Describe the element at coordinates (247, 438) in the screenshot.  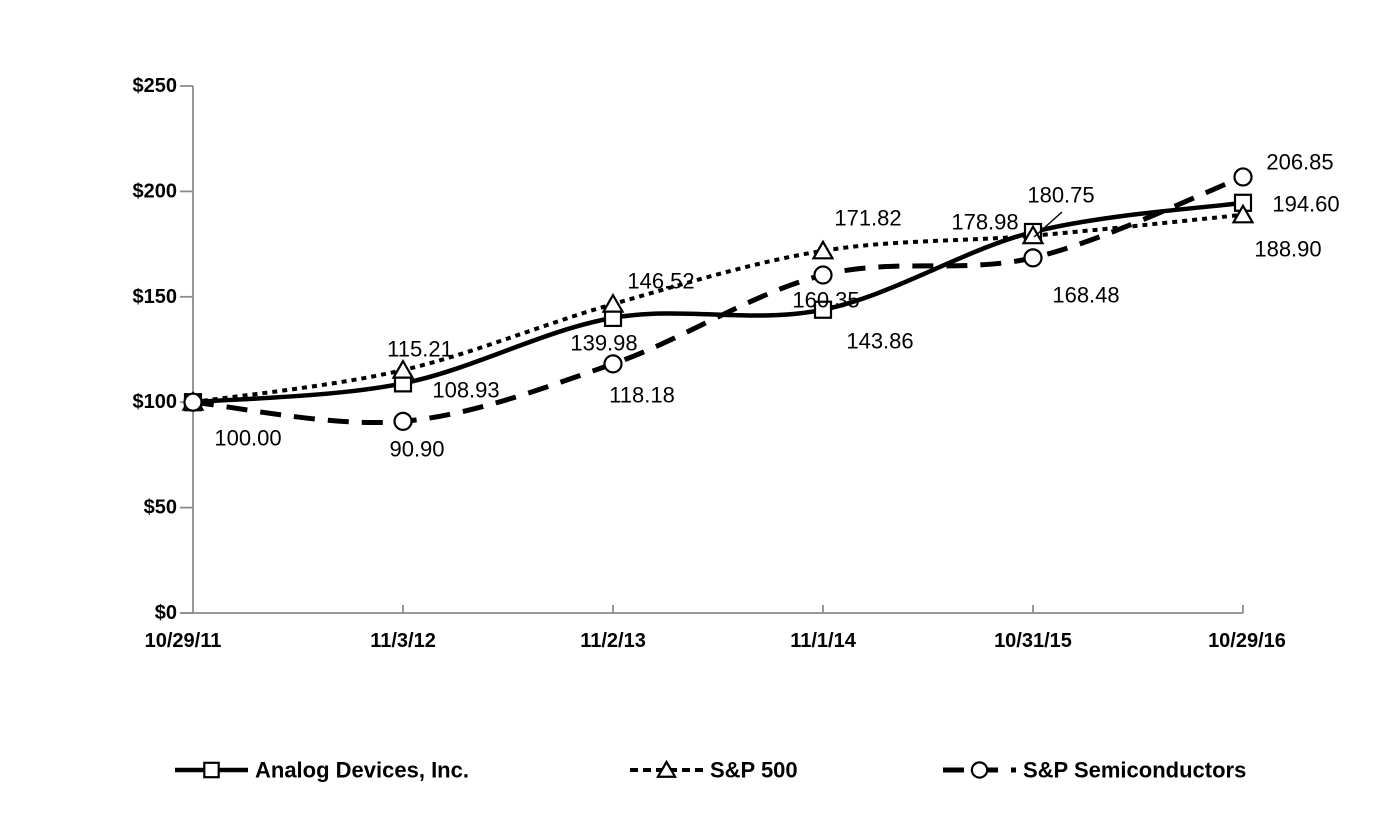
I see `data-label: 100.00` at that location.